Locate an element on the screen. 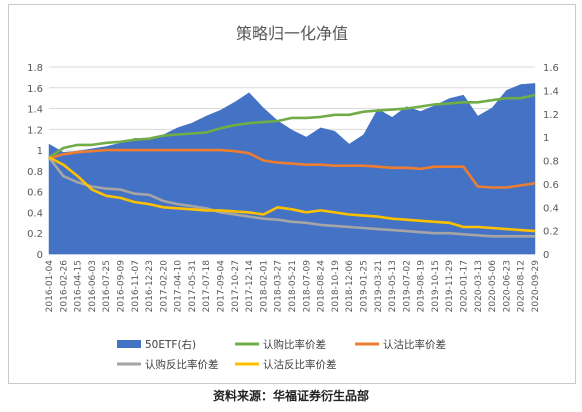 This screenshot has width=582, height=412. x-tick-label: 2017-10-27 is located at coordinates (236, 286).